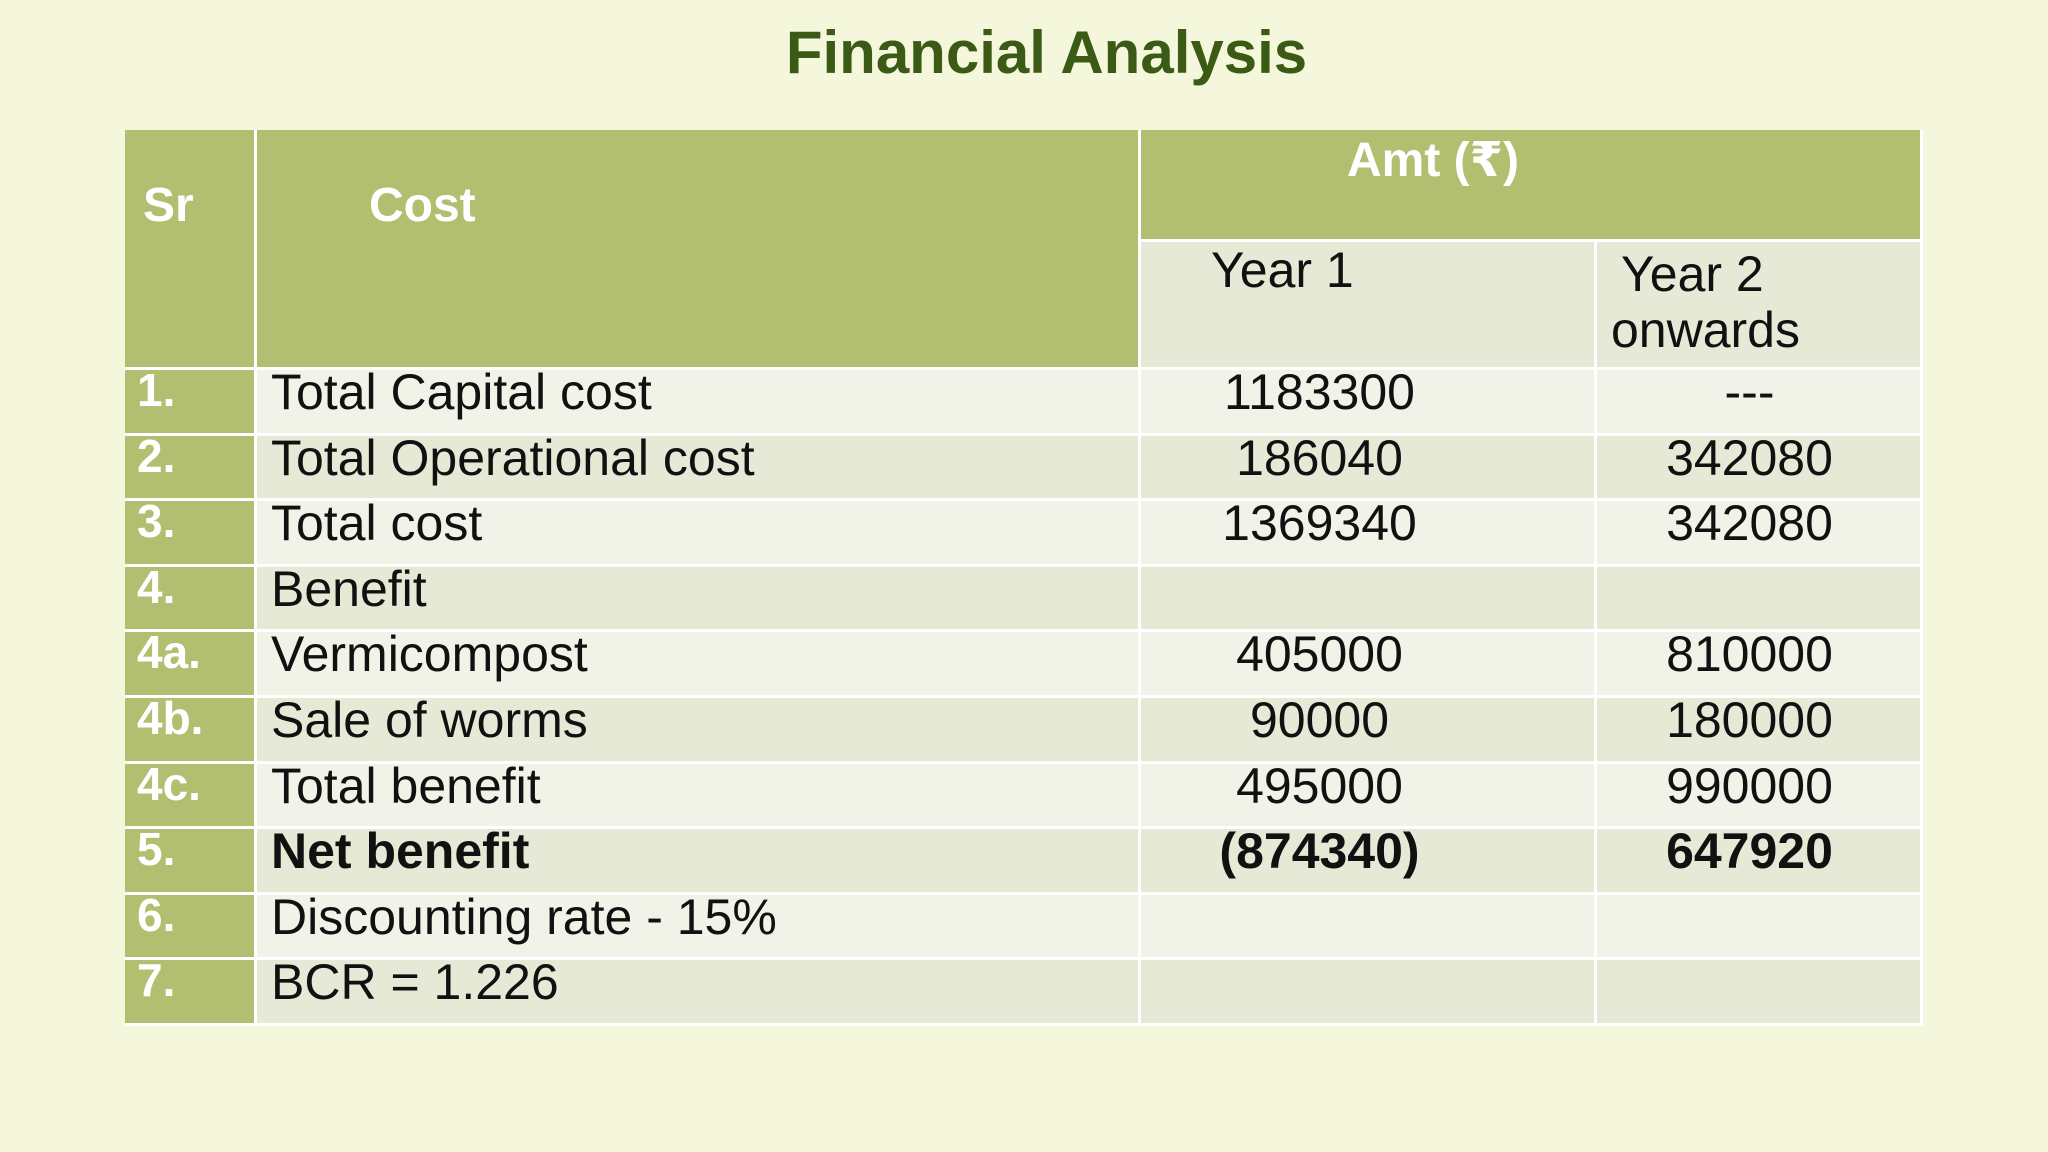 This screenshot has height=1152, width=2048. I want to click on header-year2: Year 2 onwards, so click(1760, 306).